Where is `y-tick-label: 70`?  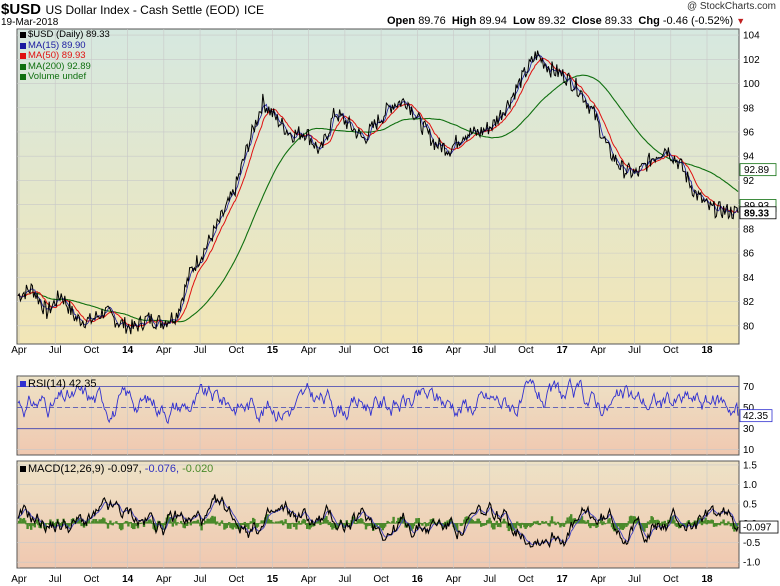 y-tick-label: 70 is located at coordinates (749, 387).